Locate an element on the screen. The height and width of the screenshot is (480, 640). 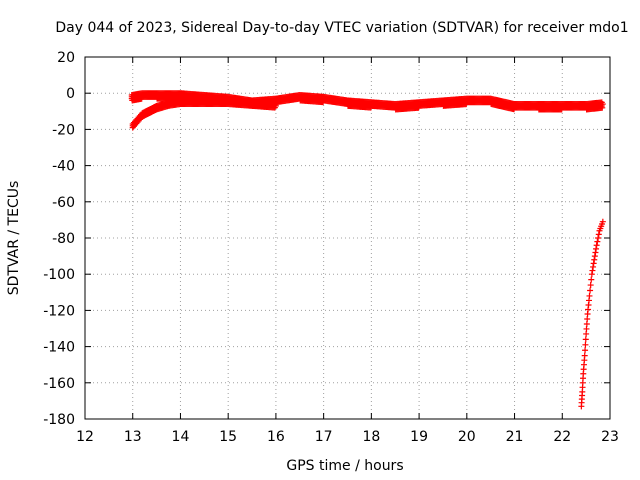
x-tick-label: 22 is located at coordinates (562, 437).